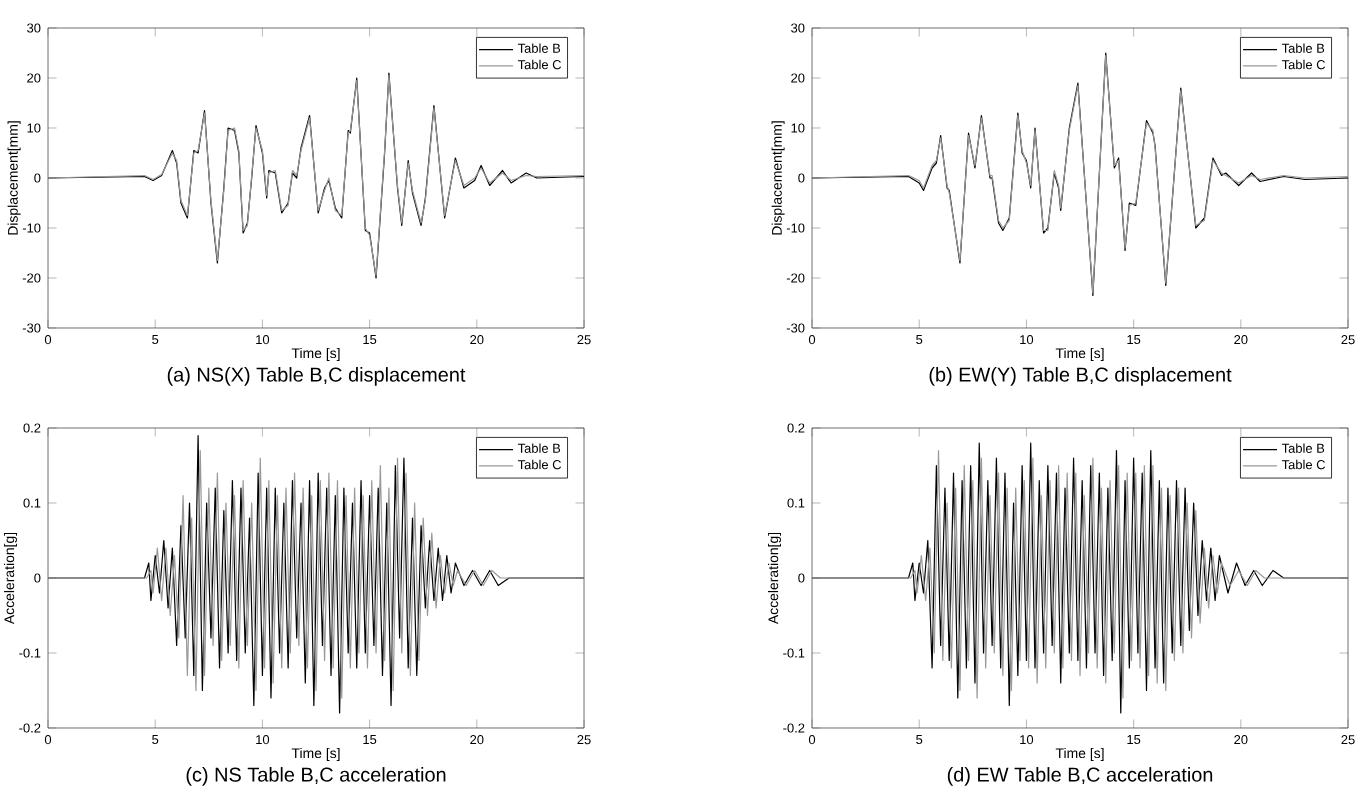  Describe the element at coordinates (316, 376) in the screenshot. I see `text: (a) NS(X) Table B,C displacement` at that location.